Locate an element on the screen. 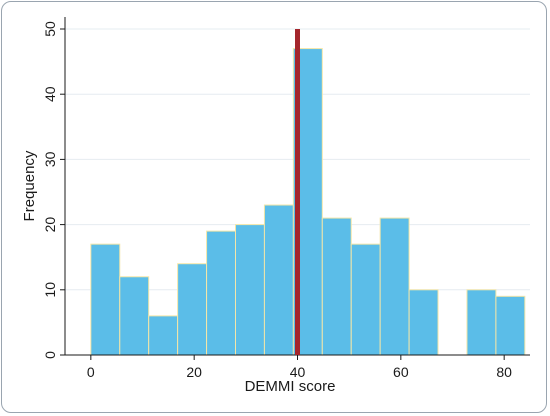  x-tick-label-2: 40 is located at coordinates (298, 372).